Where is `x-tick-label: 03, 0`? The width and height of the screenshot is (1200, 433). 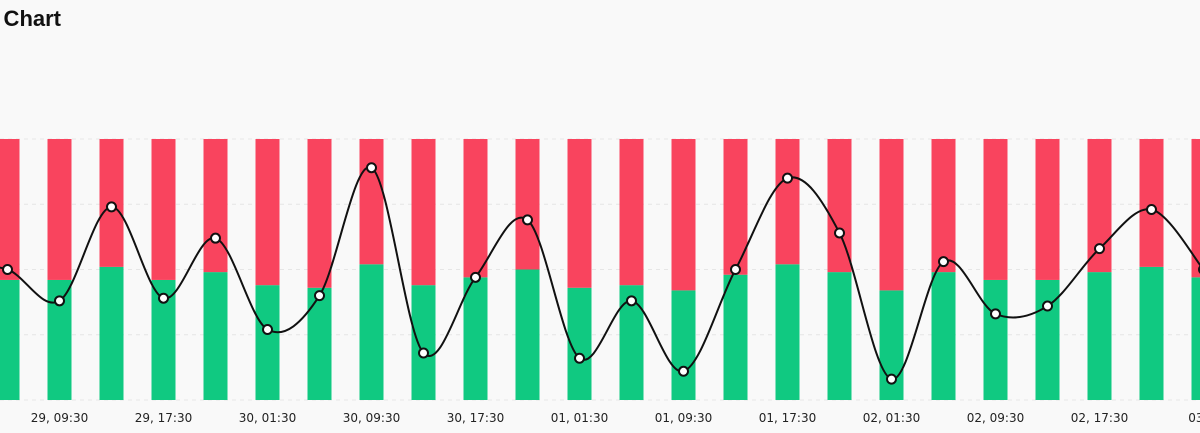 x-tick-label: 03, 0 is located at coordinates (1194, 418).